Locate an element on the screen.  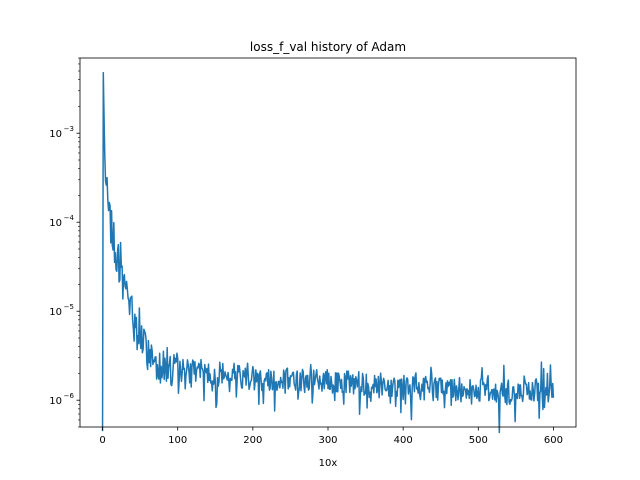
chart-title: loss_f_val history of Adam is located at coordinates (328, 47).